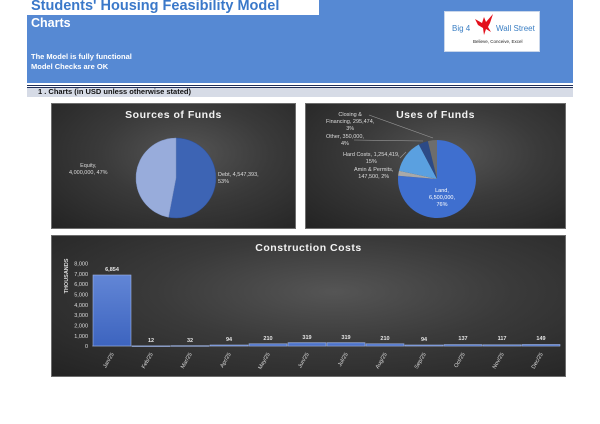 This screenshot has height=424, width=600. I want to click on logo-tagline: Believe, Conceive, Excel, so click(498, 41).